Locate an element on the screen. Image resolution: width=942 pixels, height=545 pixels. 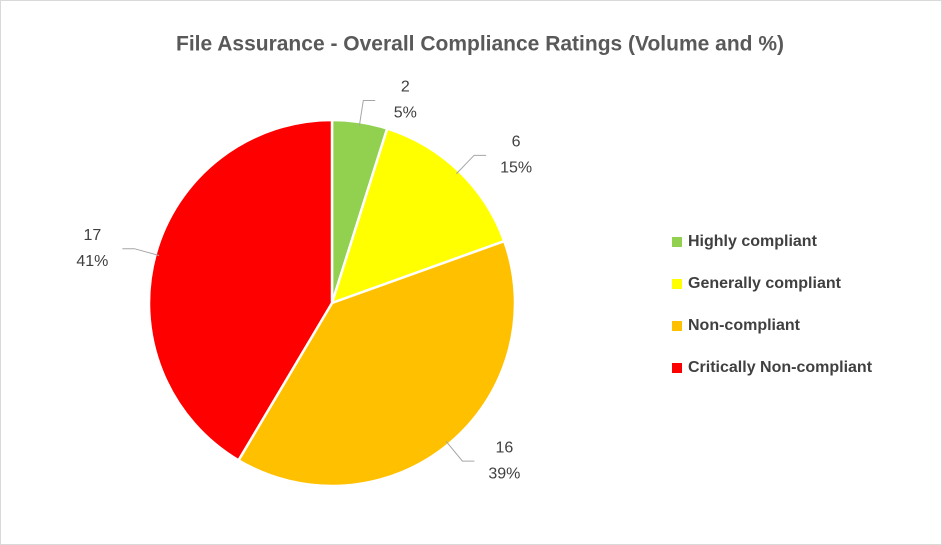
percentage-label: 5% is located at coordinates (405, 113).